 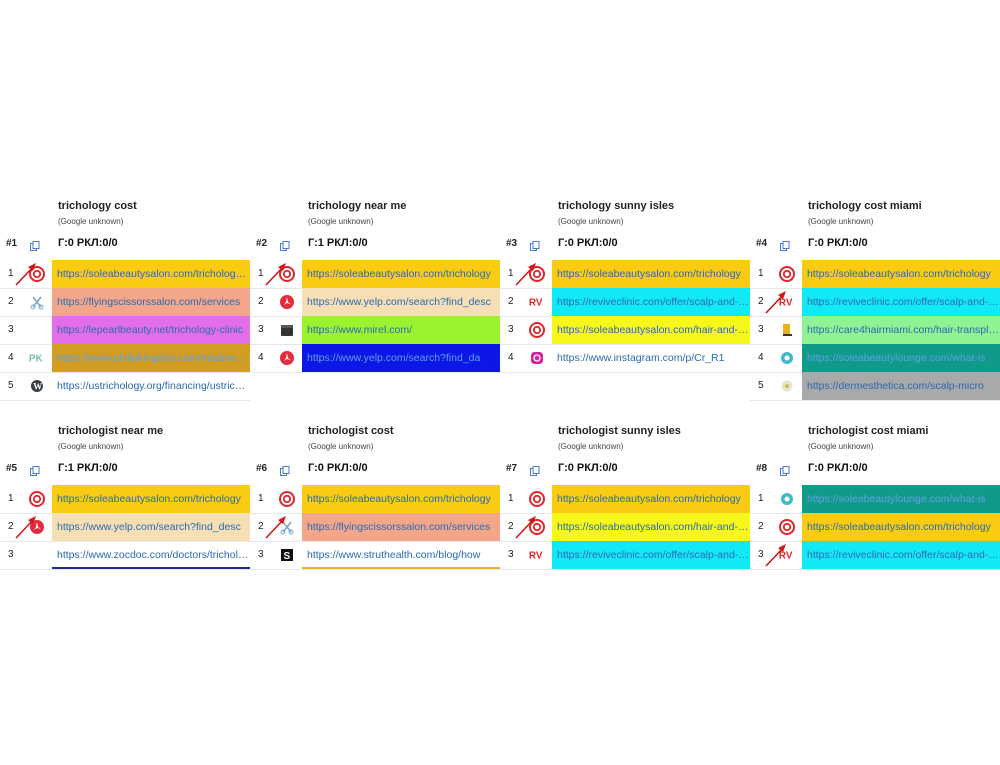 What do you see at coordinates (641, 358) in the screenshot?
I see `result-url-link: https://www.instagram.com/p/Cr_R1` at bounding box center [641, 358].